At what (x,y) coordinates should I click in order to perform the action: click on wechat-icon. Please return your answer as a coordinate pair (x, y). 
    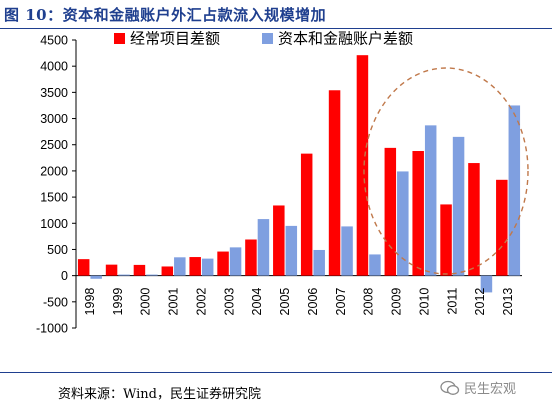
    Looking at the image, I should click on (450, 387).